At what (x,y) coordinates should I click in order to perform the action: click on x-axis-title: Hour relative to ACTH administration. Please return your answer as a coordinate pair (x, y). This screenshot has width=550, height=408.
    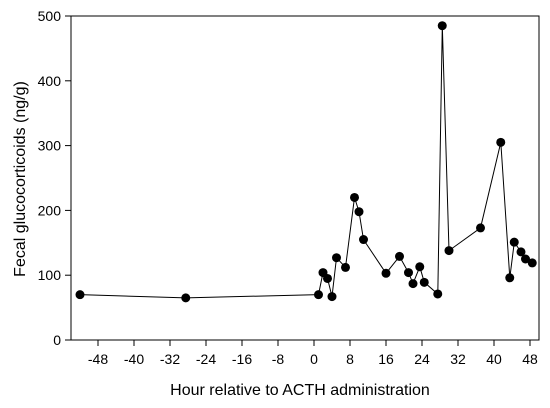
    Looking at the image, I should click on (300, 390).